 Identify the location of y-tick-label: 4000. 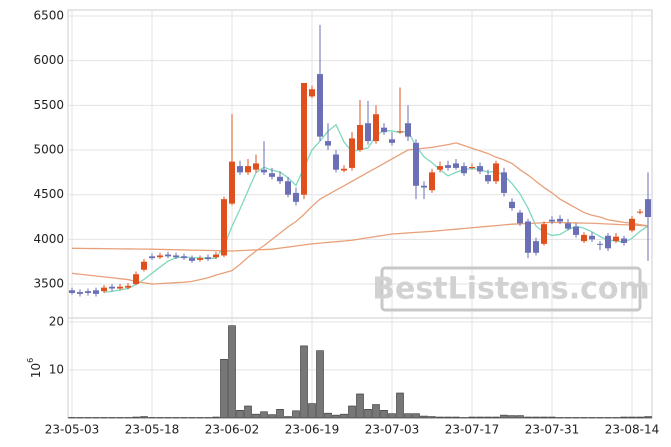
(48, 239).